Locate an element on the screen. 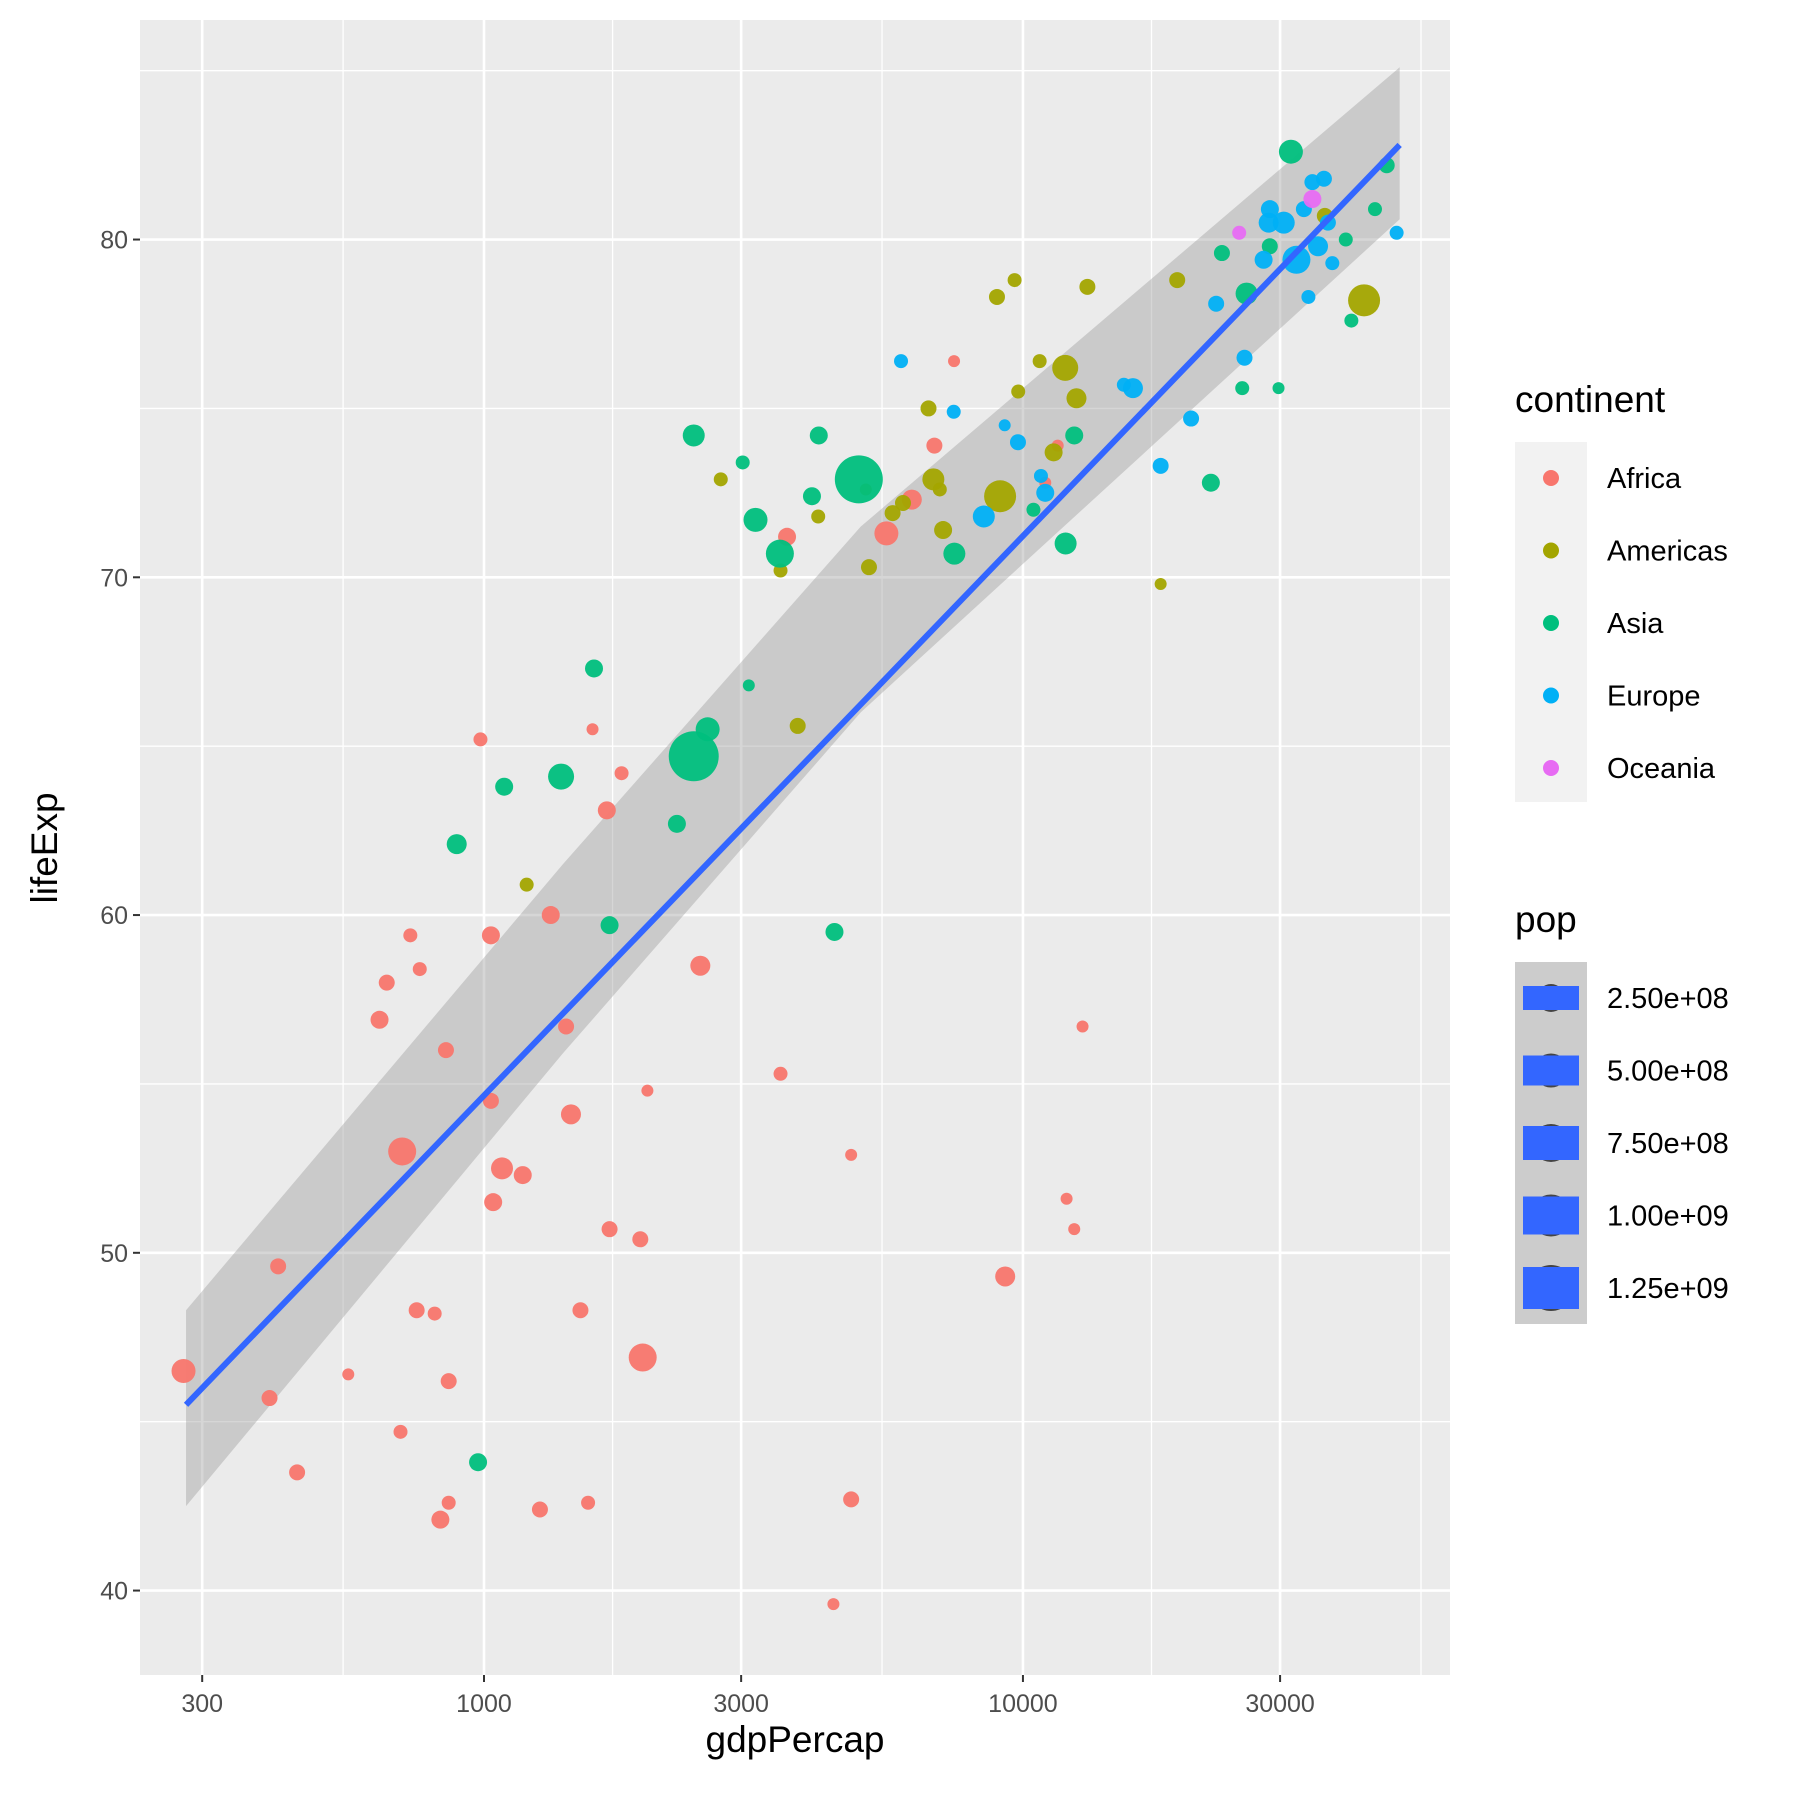  legend-key-asia is located at coordinates (1551, 623).